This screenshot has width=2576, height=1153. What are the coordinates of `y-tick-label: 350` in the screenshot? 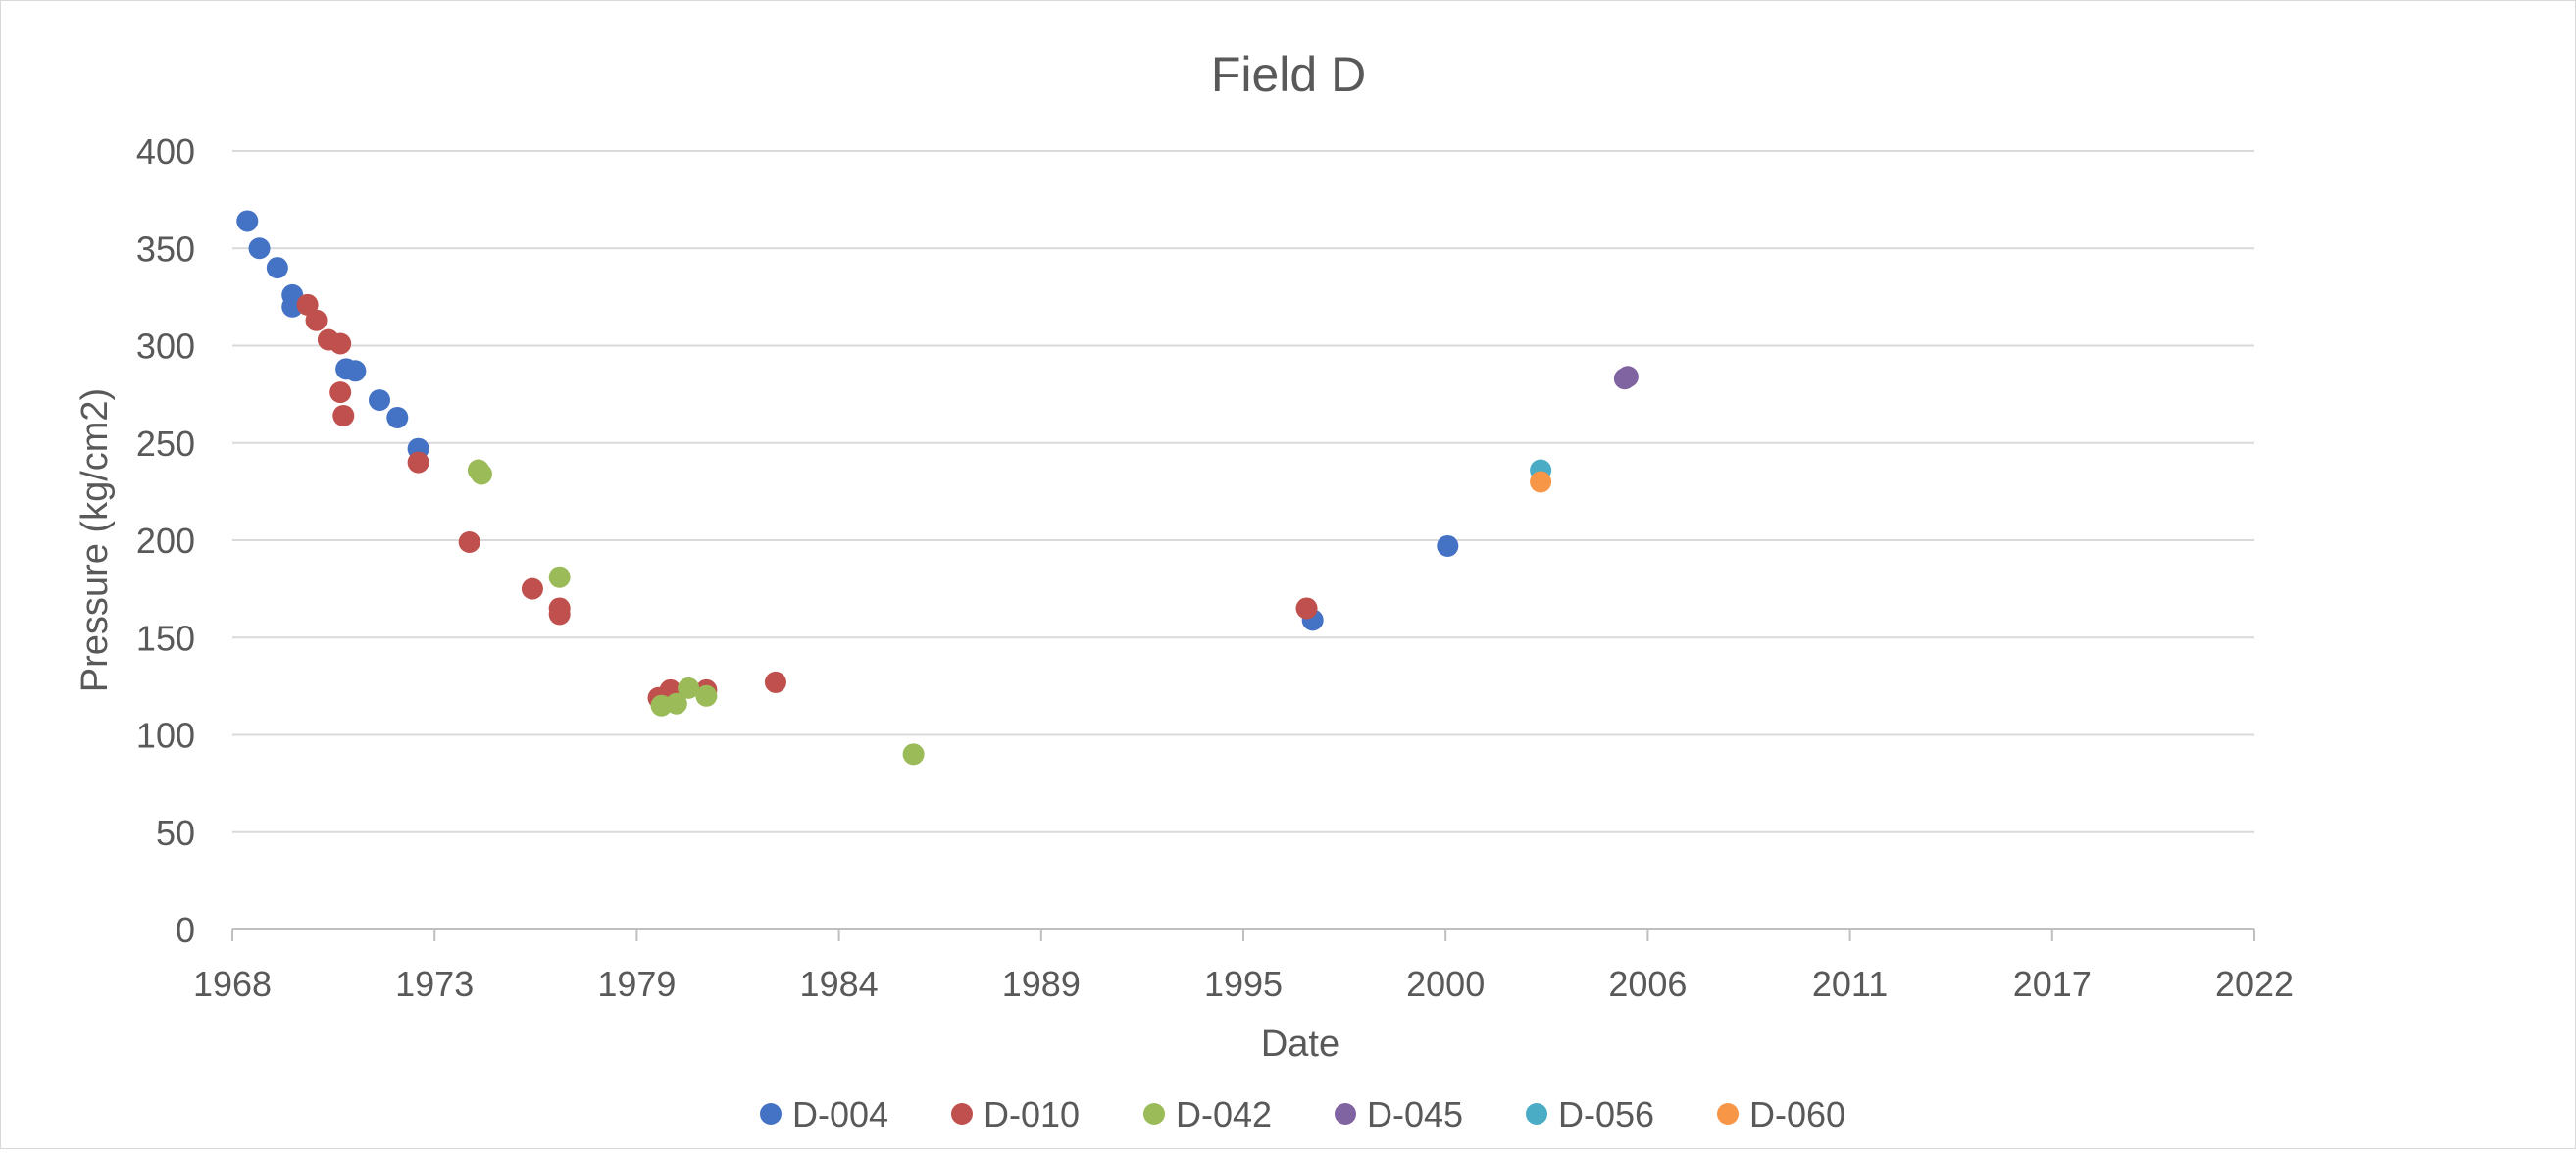 It's located at (165, 248).